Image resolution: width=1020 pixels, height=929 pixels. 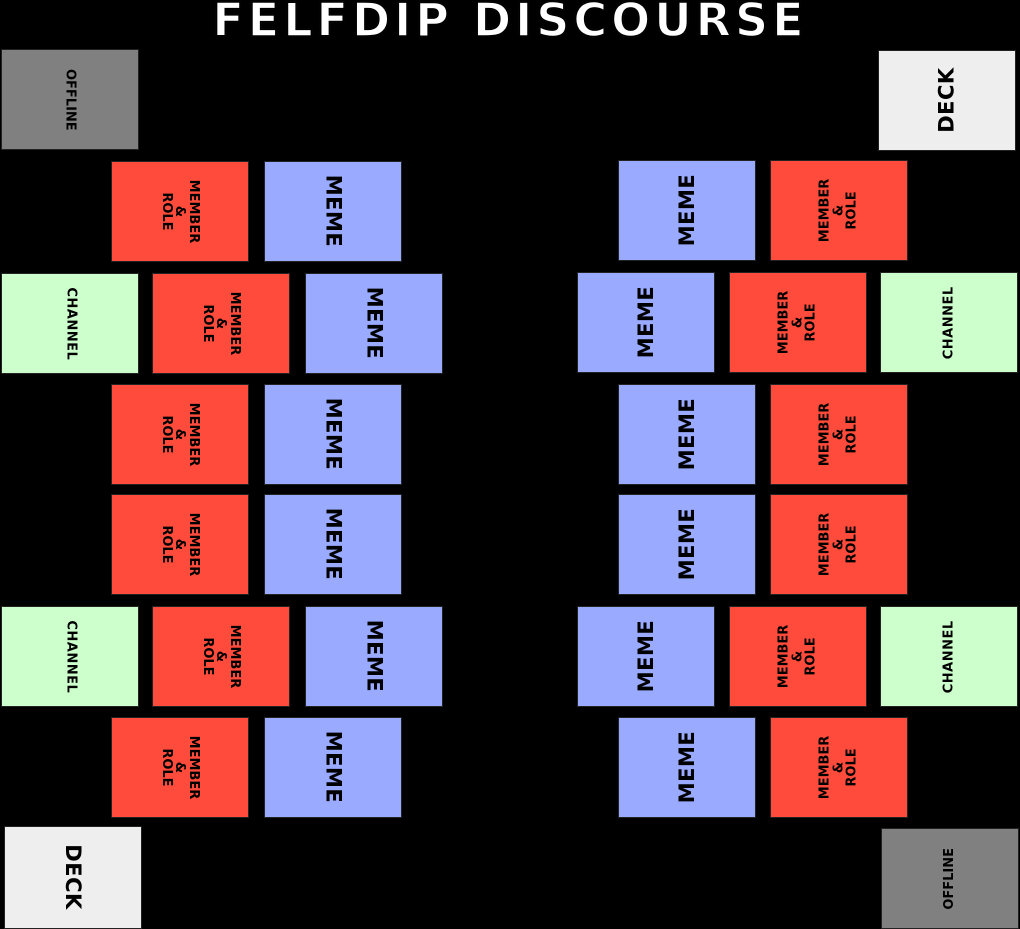 I want to click on left-member-role-label-4: MEMBER & ROLE, so click(x=180, y=544).